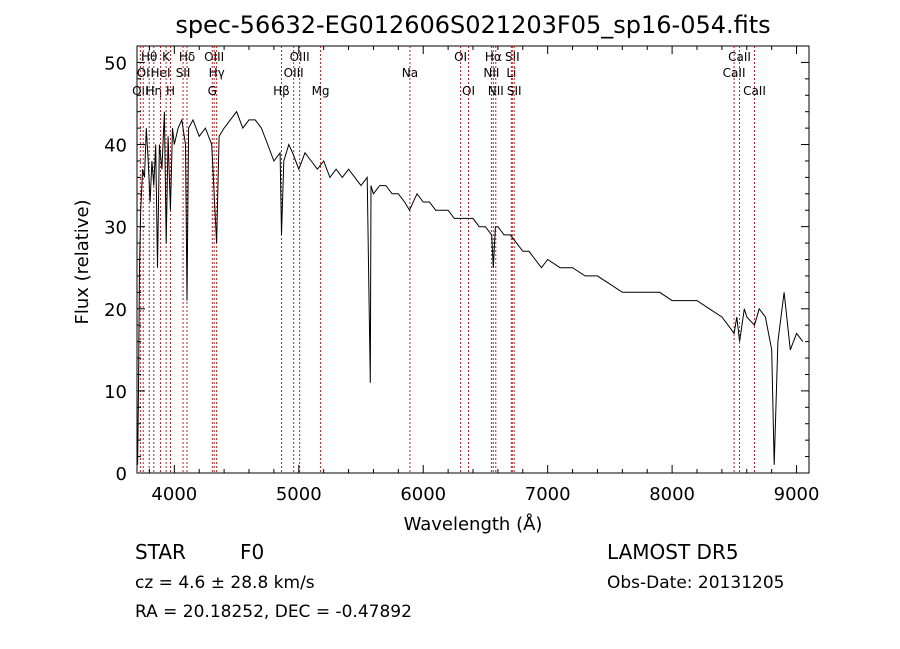 The height and width of the screenshot is (649, 900). I want to click on y-tick-label: 40, so click(115, 146).